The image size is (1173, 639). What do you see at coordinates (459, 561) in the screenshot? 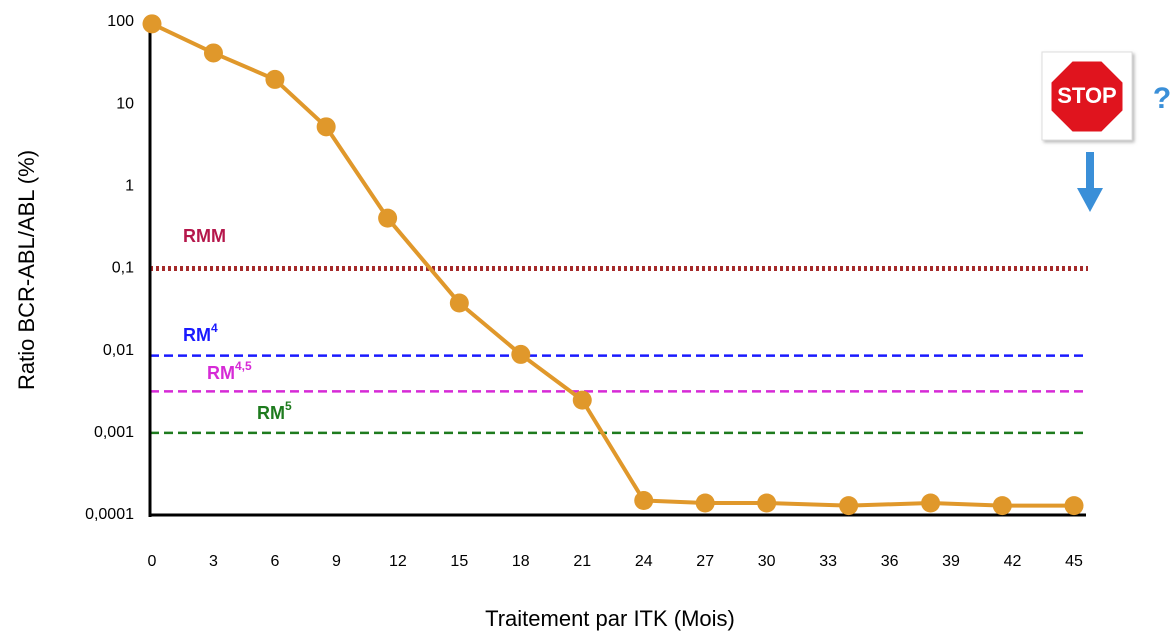
I see `x-tick-label: 15` at bounding box center [459, 561].